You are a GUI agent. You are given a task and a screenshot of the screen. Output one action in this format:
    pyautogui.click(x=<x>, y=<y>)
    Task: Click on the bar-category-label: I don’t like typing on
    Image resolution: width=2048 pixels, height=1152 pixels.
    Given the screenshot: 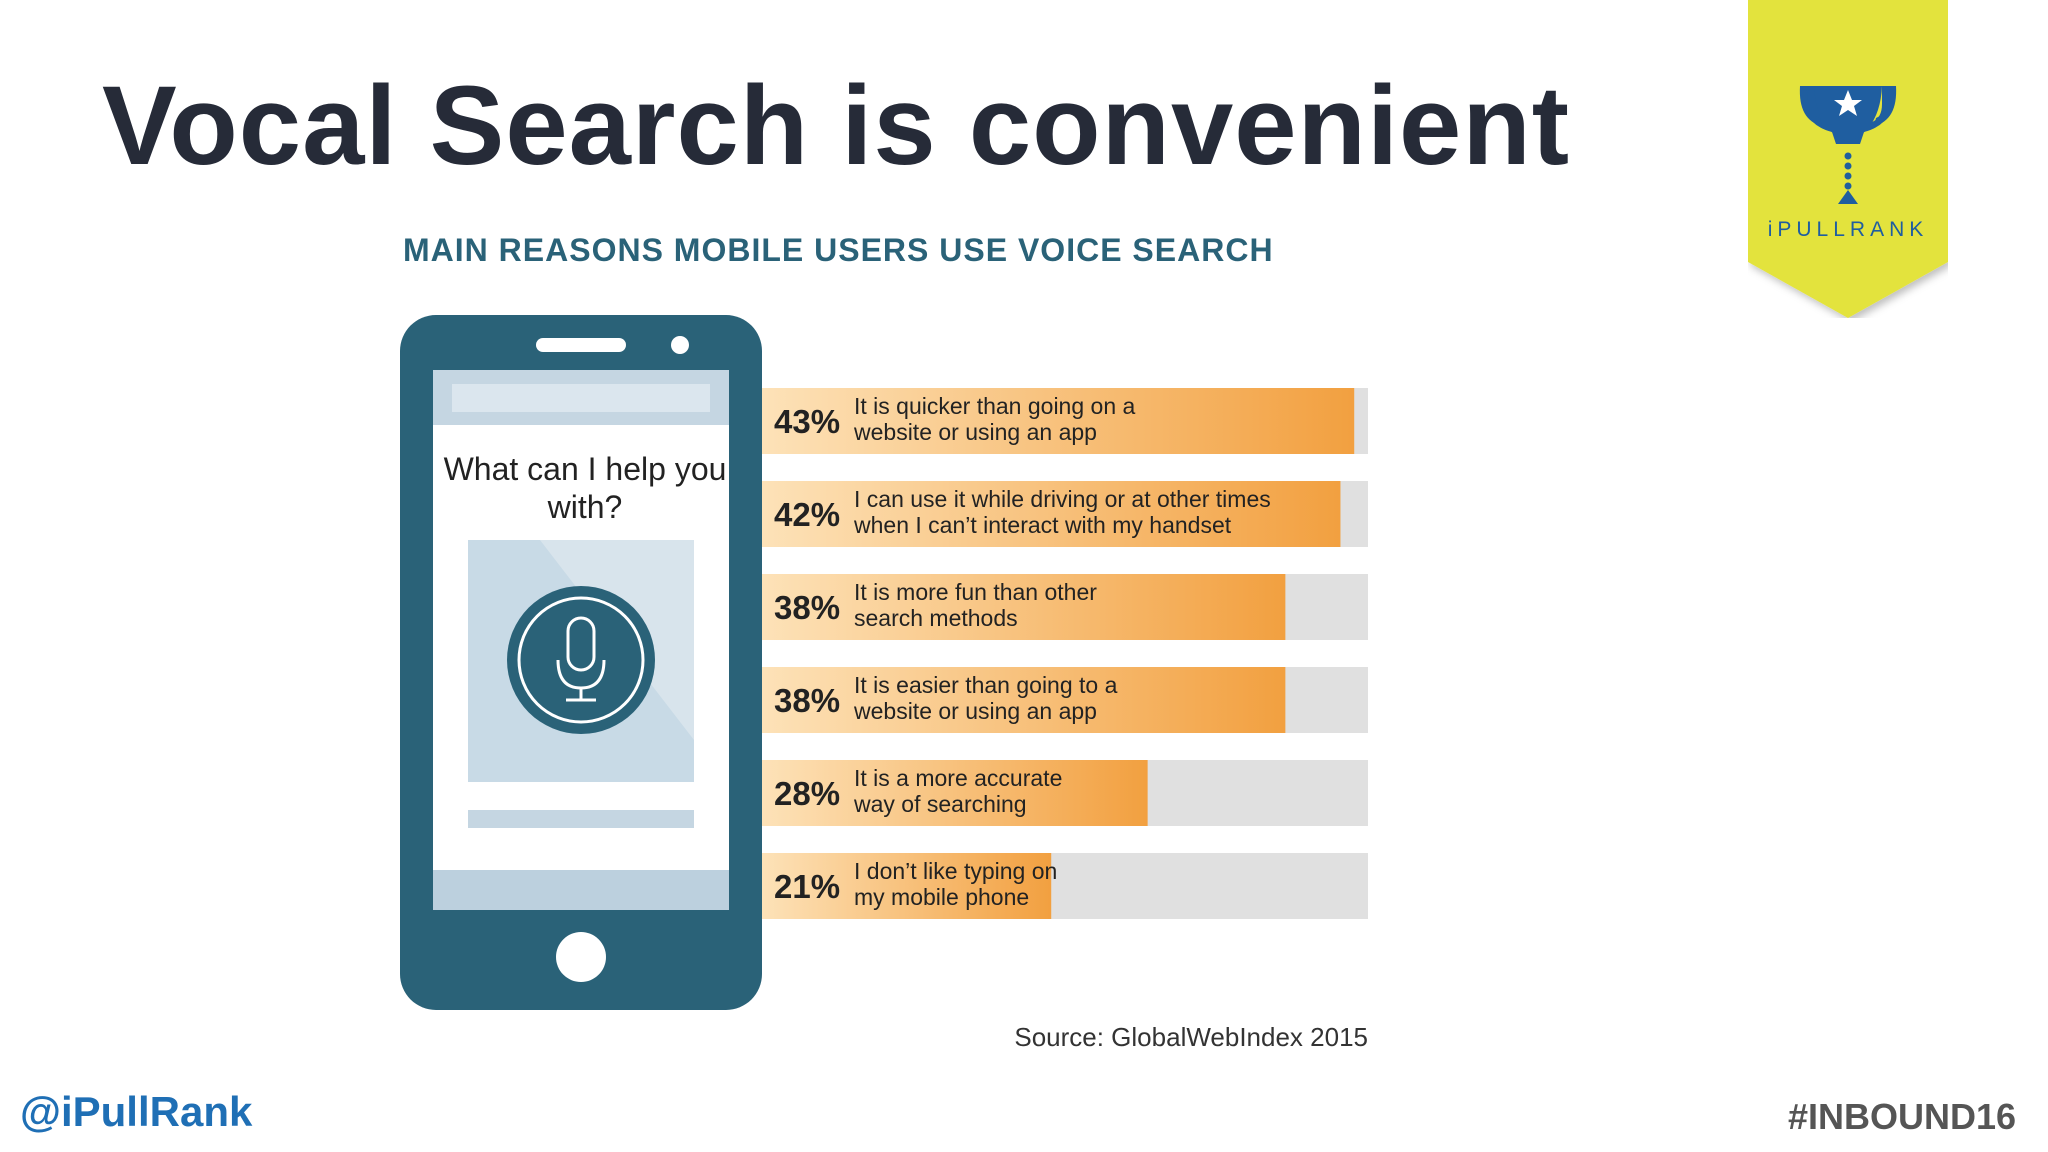 What is the action you would take?
    pyautogui.click(x=955, y=871)
    